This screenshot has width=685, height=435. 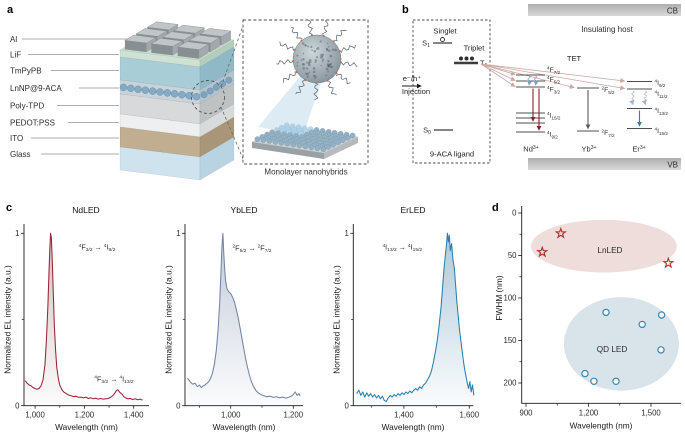 I want to click on star-marker-lnled, so click(x=560, y=232).